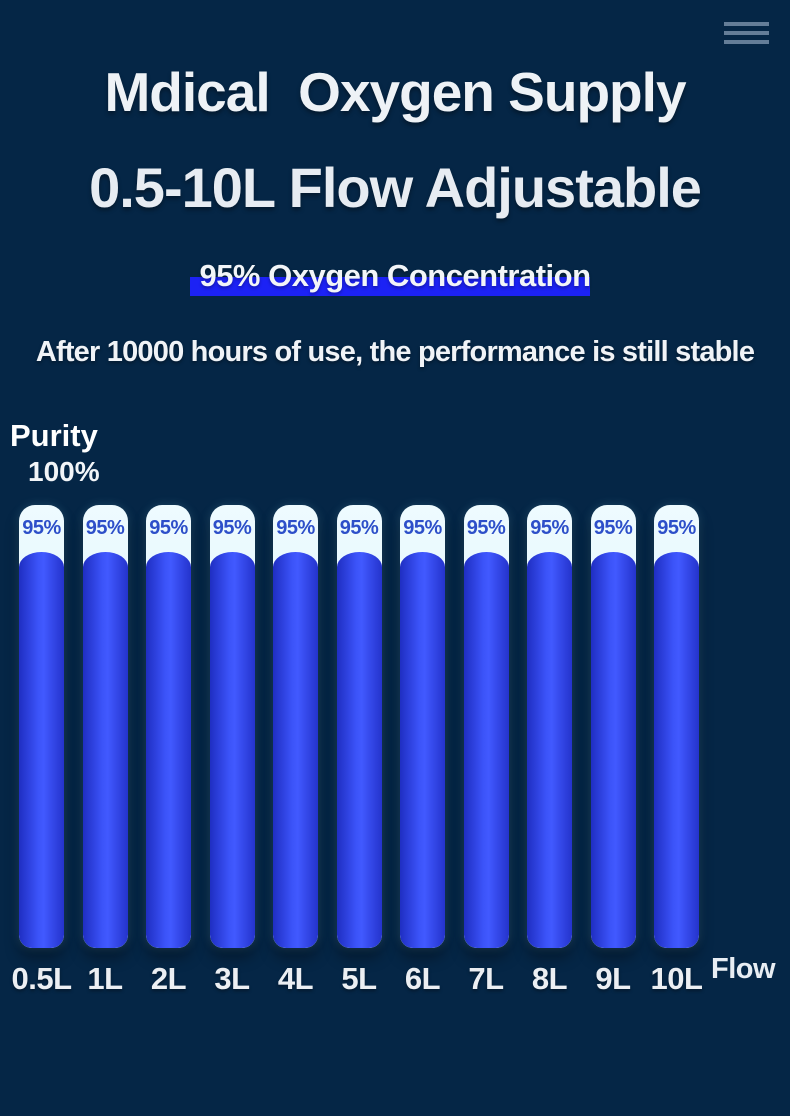 The width and height of the screenshot is (790, 1116). What do you see at coordinates (422, 978) in the screenshot?
I see `x-axis-label: 6L` at bounding box center [422, 978].